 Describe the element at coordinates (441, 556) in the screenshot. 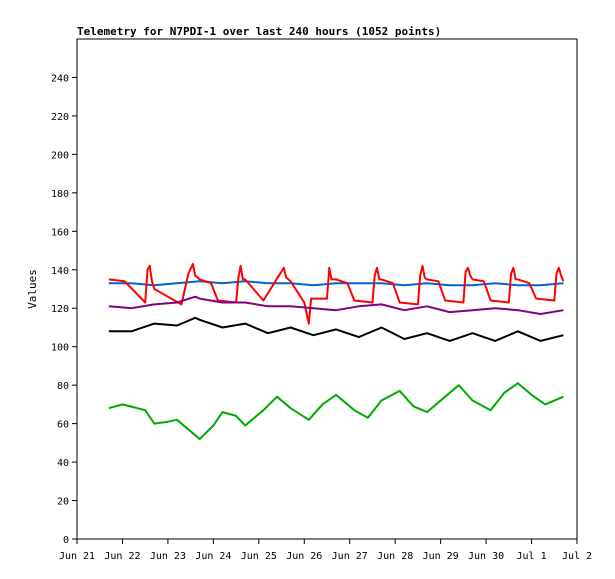

I see `x-tick-label: Jun 29` at that location.